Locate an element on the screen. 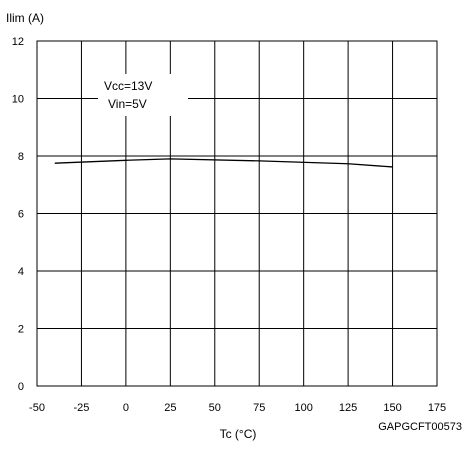 This screenshot has width=466, height=450. x-tick-label: 175 is located at coordinates (437, 408).